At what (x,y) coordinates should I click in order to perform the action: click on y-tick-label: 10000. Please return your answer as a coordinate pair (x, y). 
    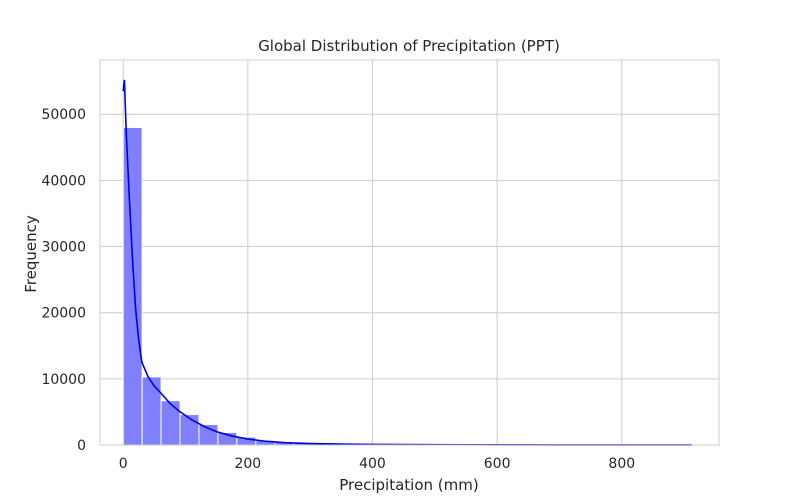
    Looking at the image, I should click on (63, 380).